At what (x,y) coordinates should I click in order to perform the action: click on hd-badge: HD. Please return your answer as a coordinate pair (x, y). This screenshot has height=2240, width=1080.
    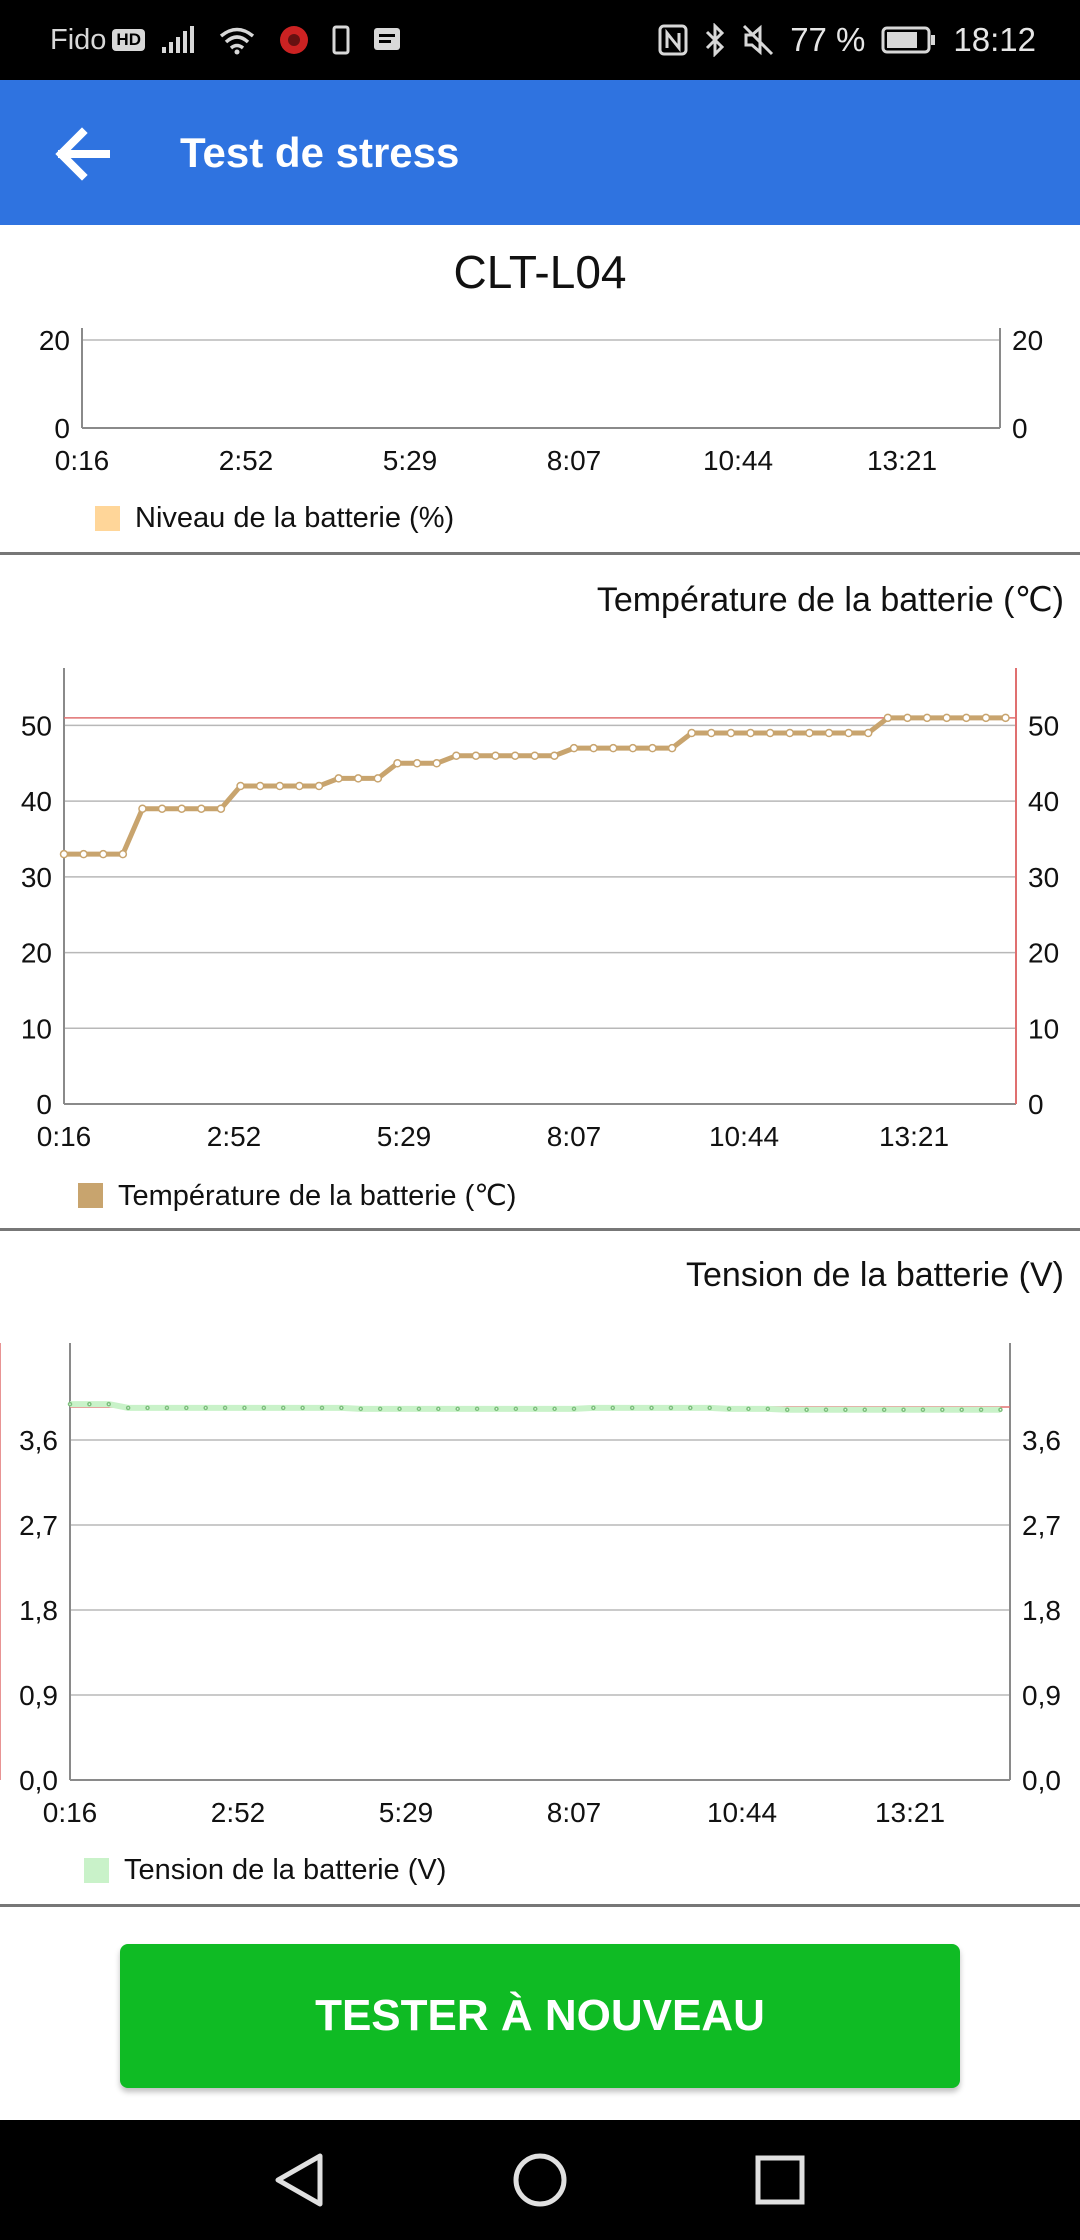
    Looking at the image, I should click on (128, 40).